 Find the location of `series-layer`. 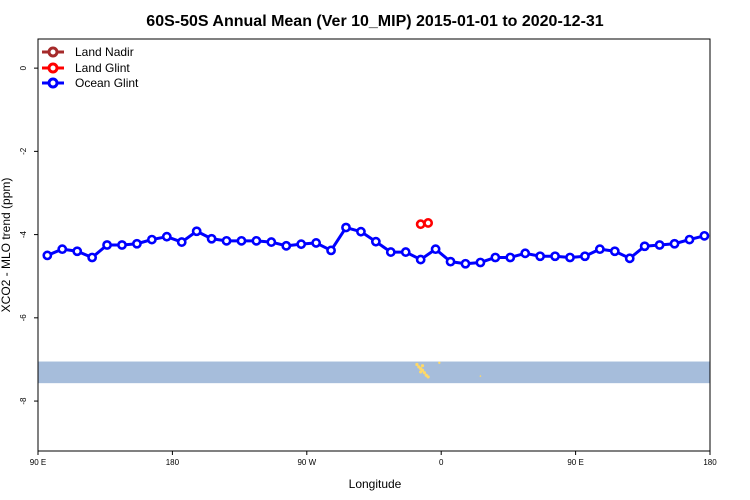

series-layer is located at coordinates (376, 243).